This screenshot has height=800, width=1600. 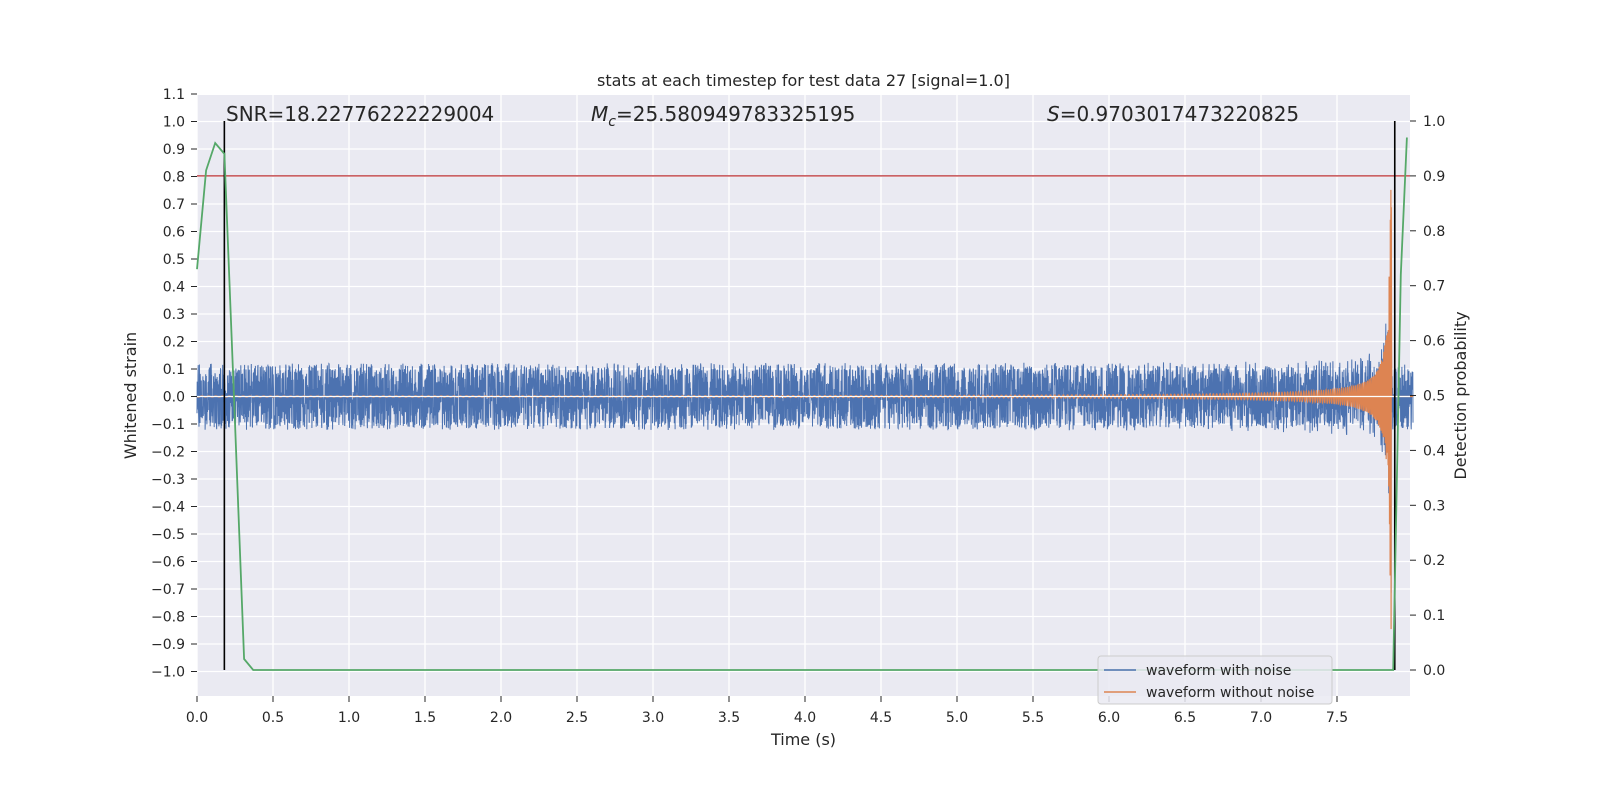 What do you see at coordinates (349, 718) in the screenshot?
I see `x-tick-label: 1.0` at bounding box center [349, 718].